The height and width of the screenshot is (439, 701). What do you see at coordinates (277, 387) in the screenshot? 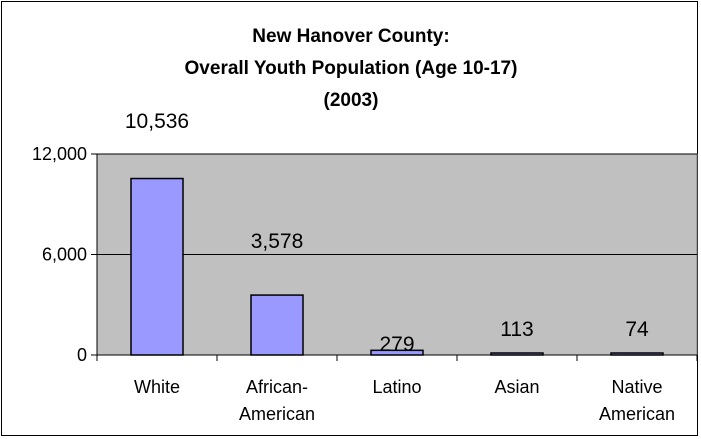
I see `category-label-1-0: African-` at bounding box center [277, 387].